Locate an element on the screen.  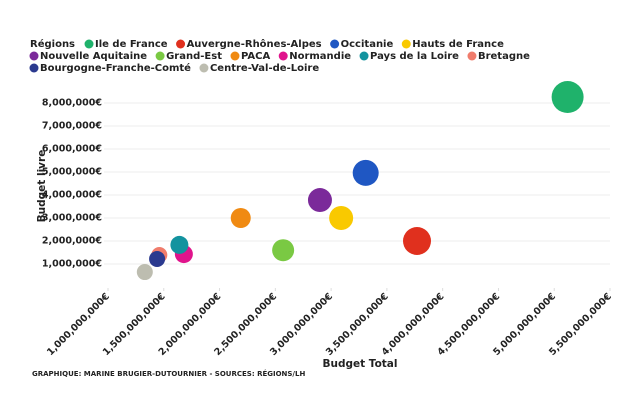
y-tick-label: 8,000,000€ is located at coordinates (72, 103).